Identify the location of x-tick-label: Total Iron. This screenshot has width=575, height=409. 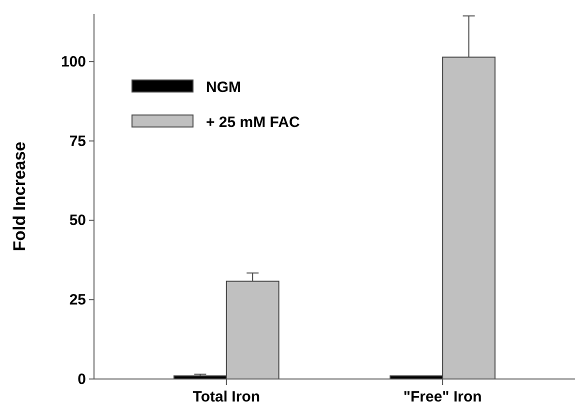
(226, 397).